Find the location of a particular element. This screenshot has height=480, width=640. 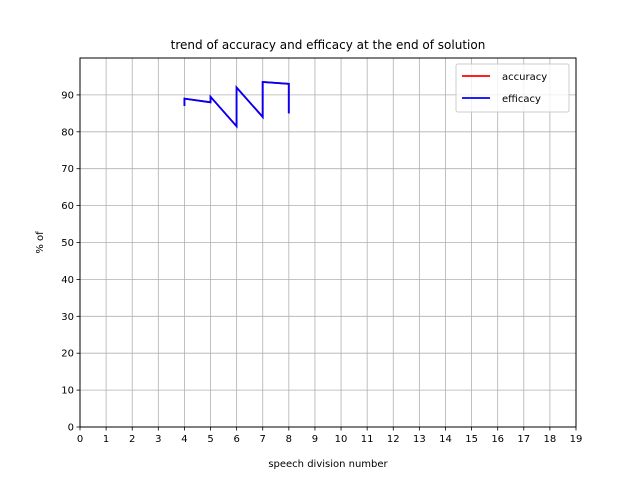

y-tick-label: 50 is located at coordinates (67, 243).